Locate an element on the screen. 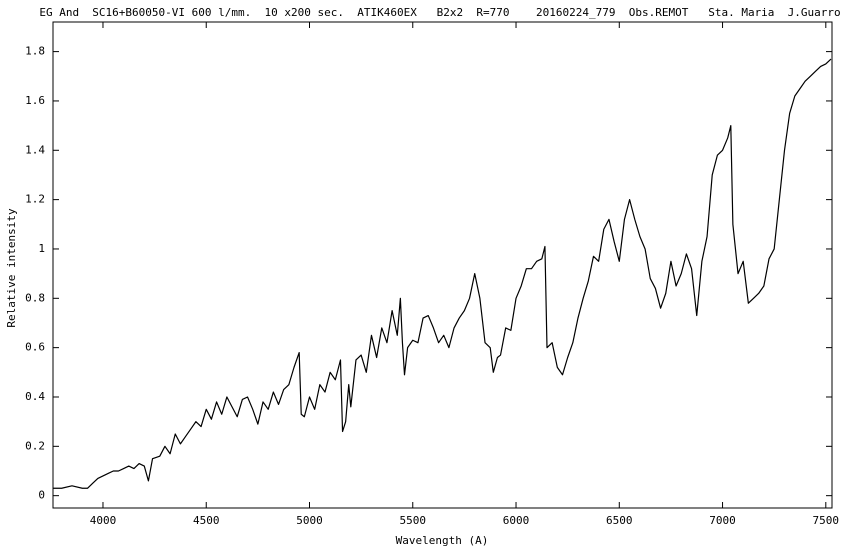  x-tick-label: 4500 is located at coordinates (206, 520).